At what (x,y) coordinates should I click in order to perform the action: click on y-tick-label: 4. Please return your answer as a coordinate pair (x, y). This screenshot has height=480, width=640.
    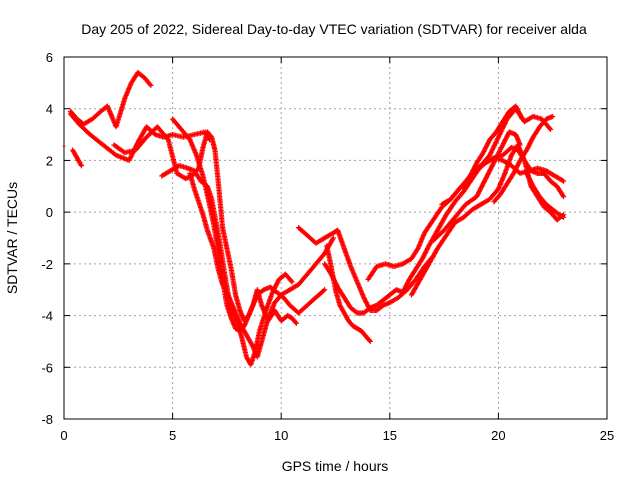
    Looking at the image, I should click on (49, 109).